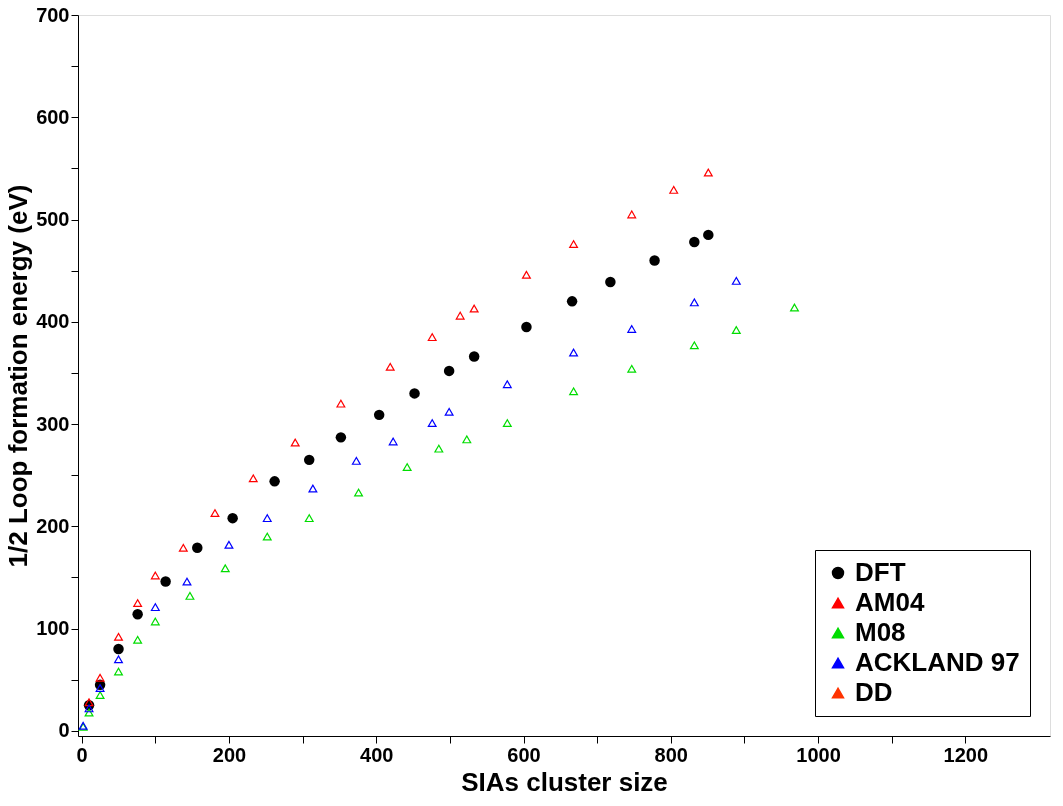 The height and width of the screenshot is (806, 1063). Describe the element at coordinates (880, 632) in the screenshot. I see `legend-label: M08` at that location.